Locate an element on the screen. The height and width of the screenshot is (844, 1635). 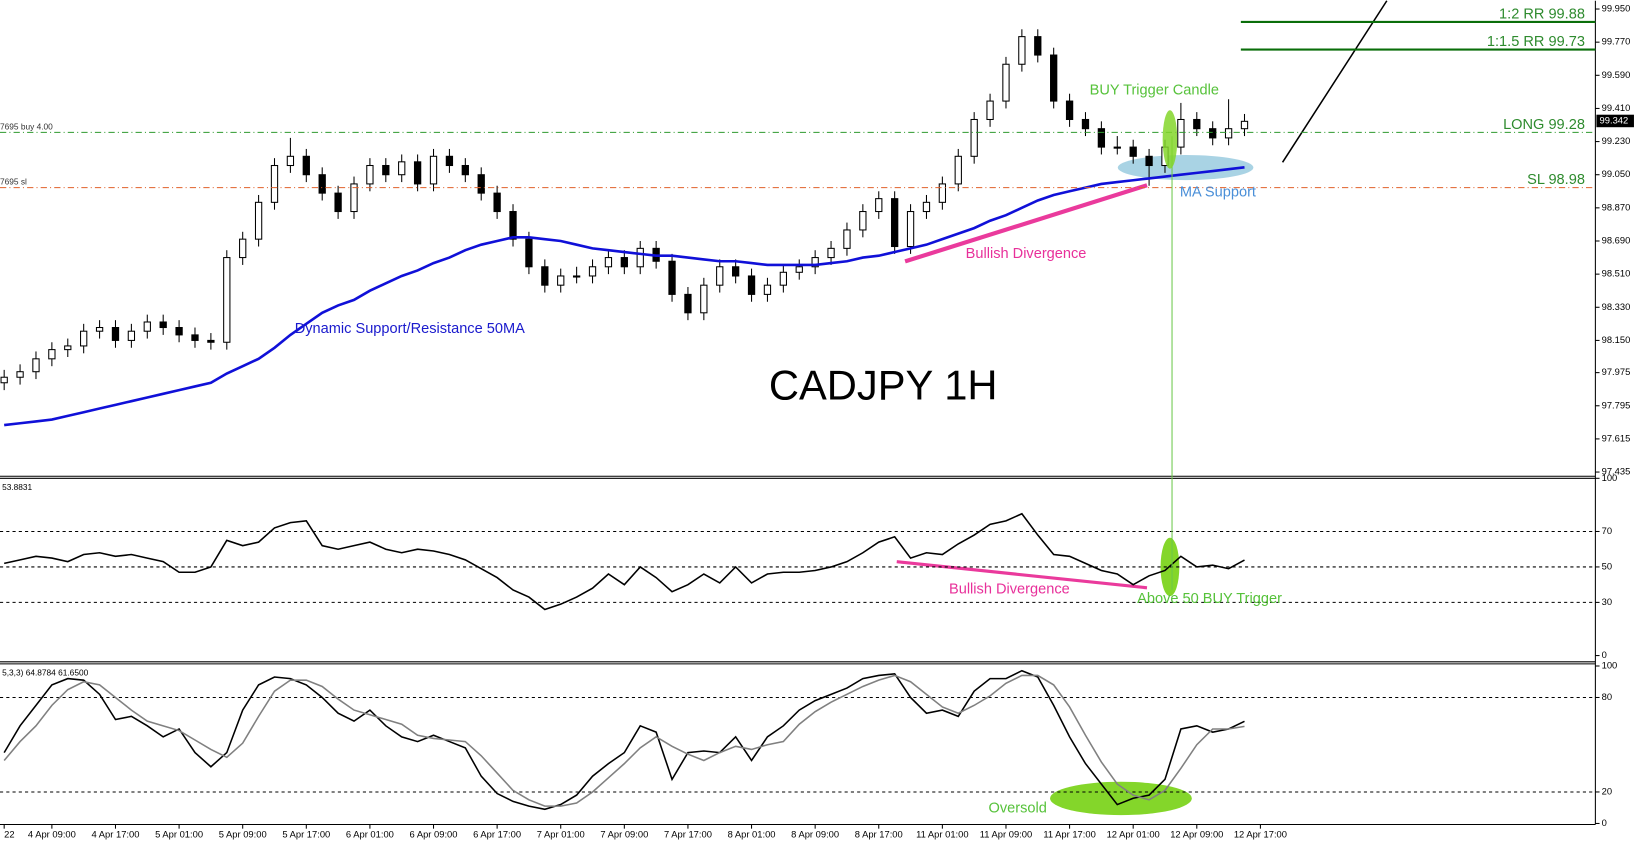
x-tick-label: 11 Apr 09:00 is located at coordinates (1006, 834).